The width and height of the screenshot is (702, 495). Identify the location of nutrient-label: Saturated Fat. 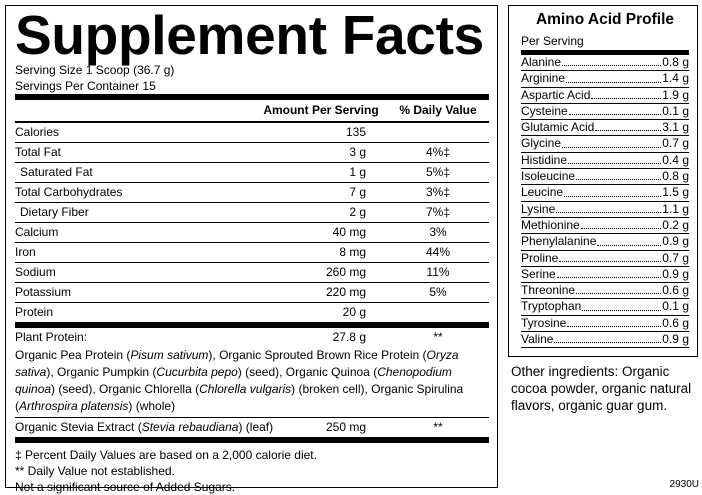
(56, 172).